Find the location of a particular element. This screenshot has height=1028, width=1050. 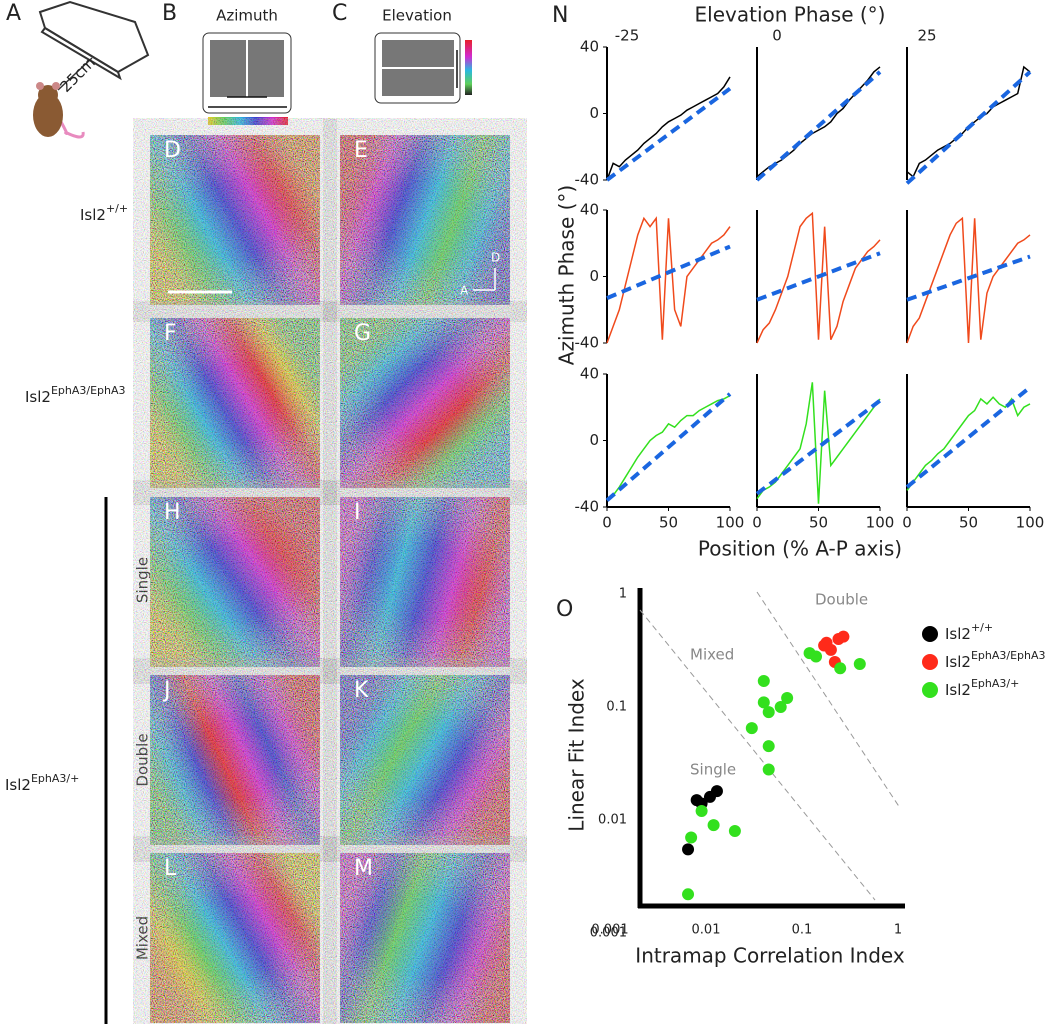

y-tick-label: 0.001 is located at coordinates (608, 933).